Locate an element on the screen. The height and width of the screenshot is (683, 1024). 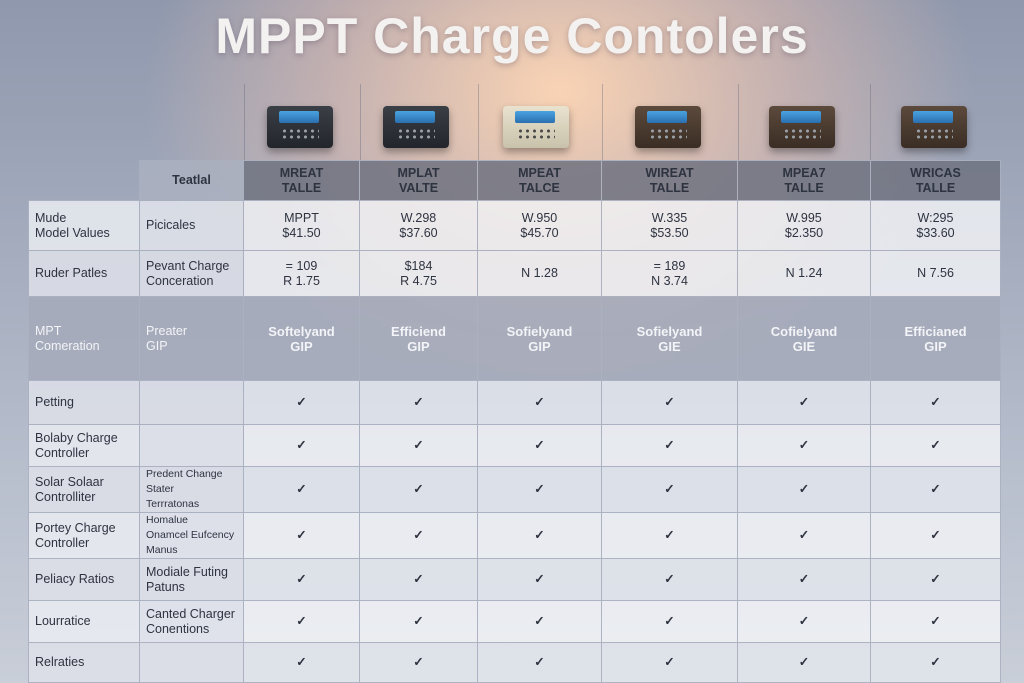
cell-text: N 3.74 is located at coordinates (669, 280).